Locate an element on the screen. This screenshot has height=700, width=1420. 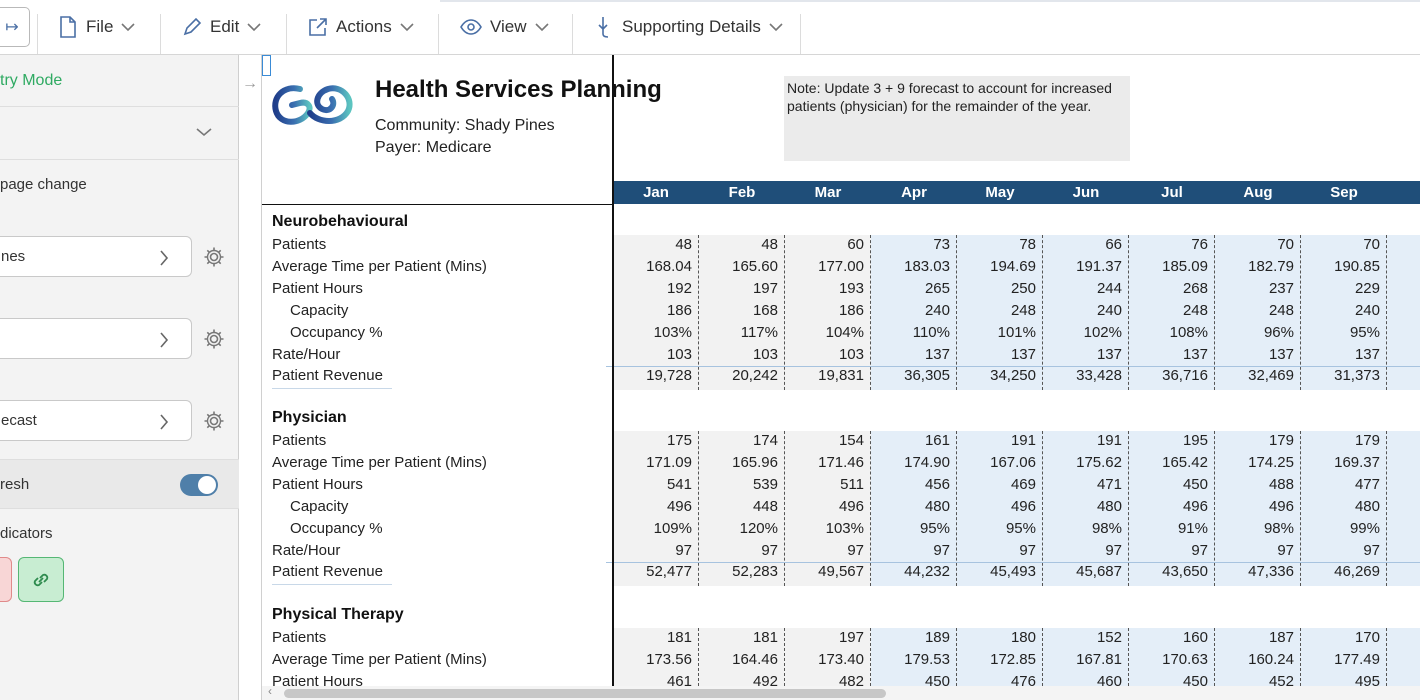
data-cell: 117% is located at coordinates (759, 332).